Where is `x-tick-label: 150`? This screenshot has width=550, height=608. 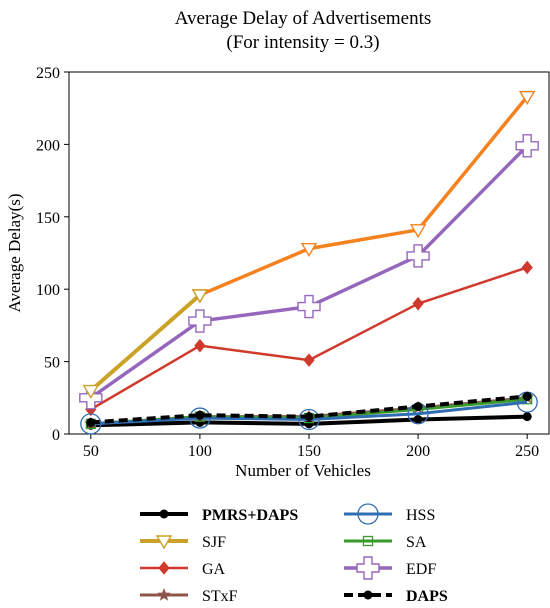 x-tick-label: 150 is located at coordinates (309, 451).